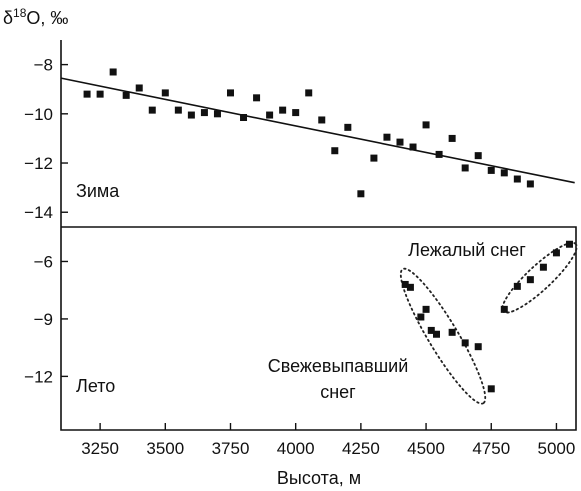 This screenshot has width=581, height=491. I want to click on summer-panel-label: Лето, so click(95, 386).